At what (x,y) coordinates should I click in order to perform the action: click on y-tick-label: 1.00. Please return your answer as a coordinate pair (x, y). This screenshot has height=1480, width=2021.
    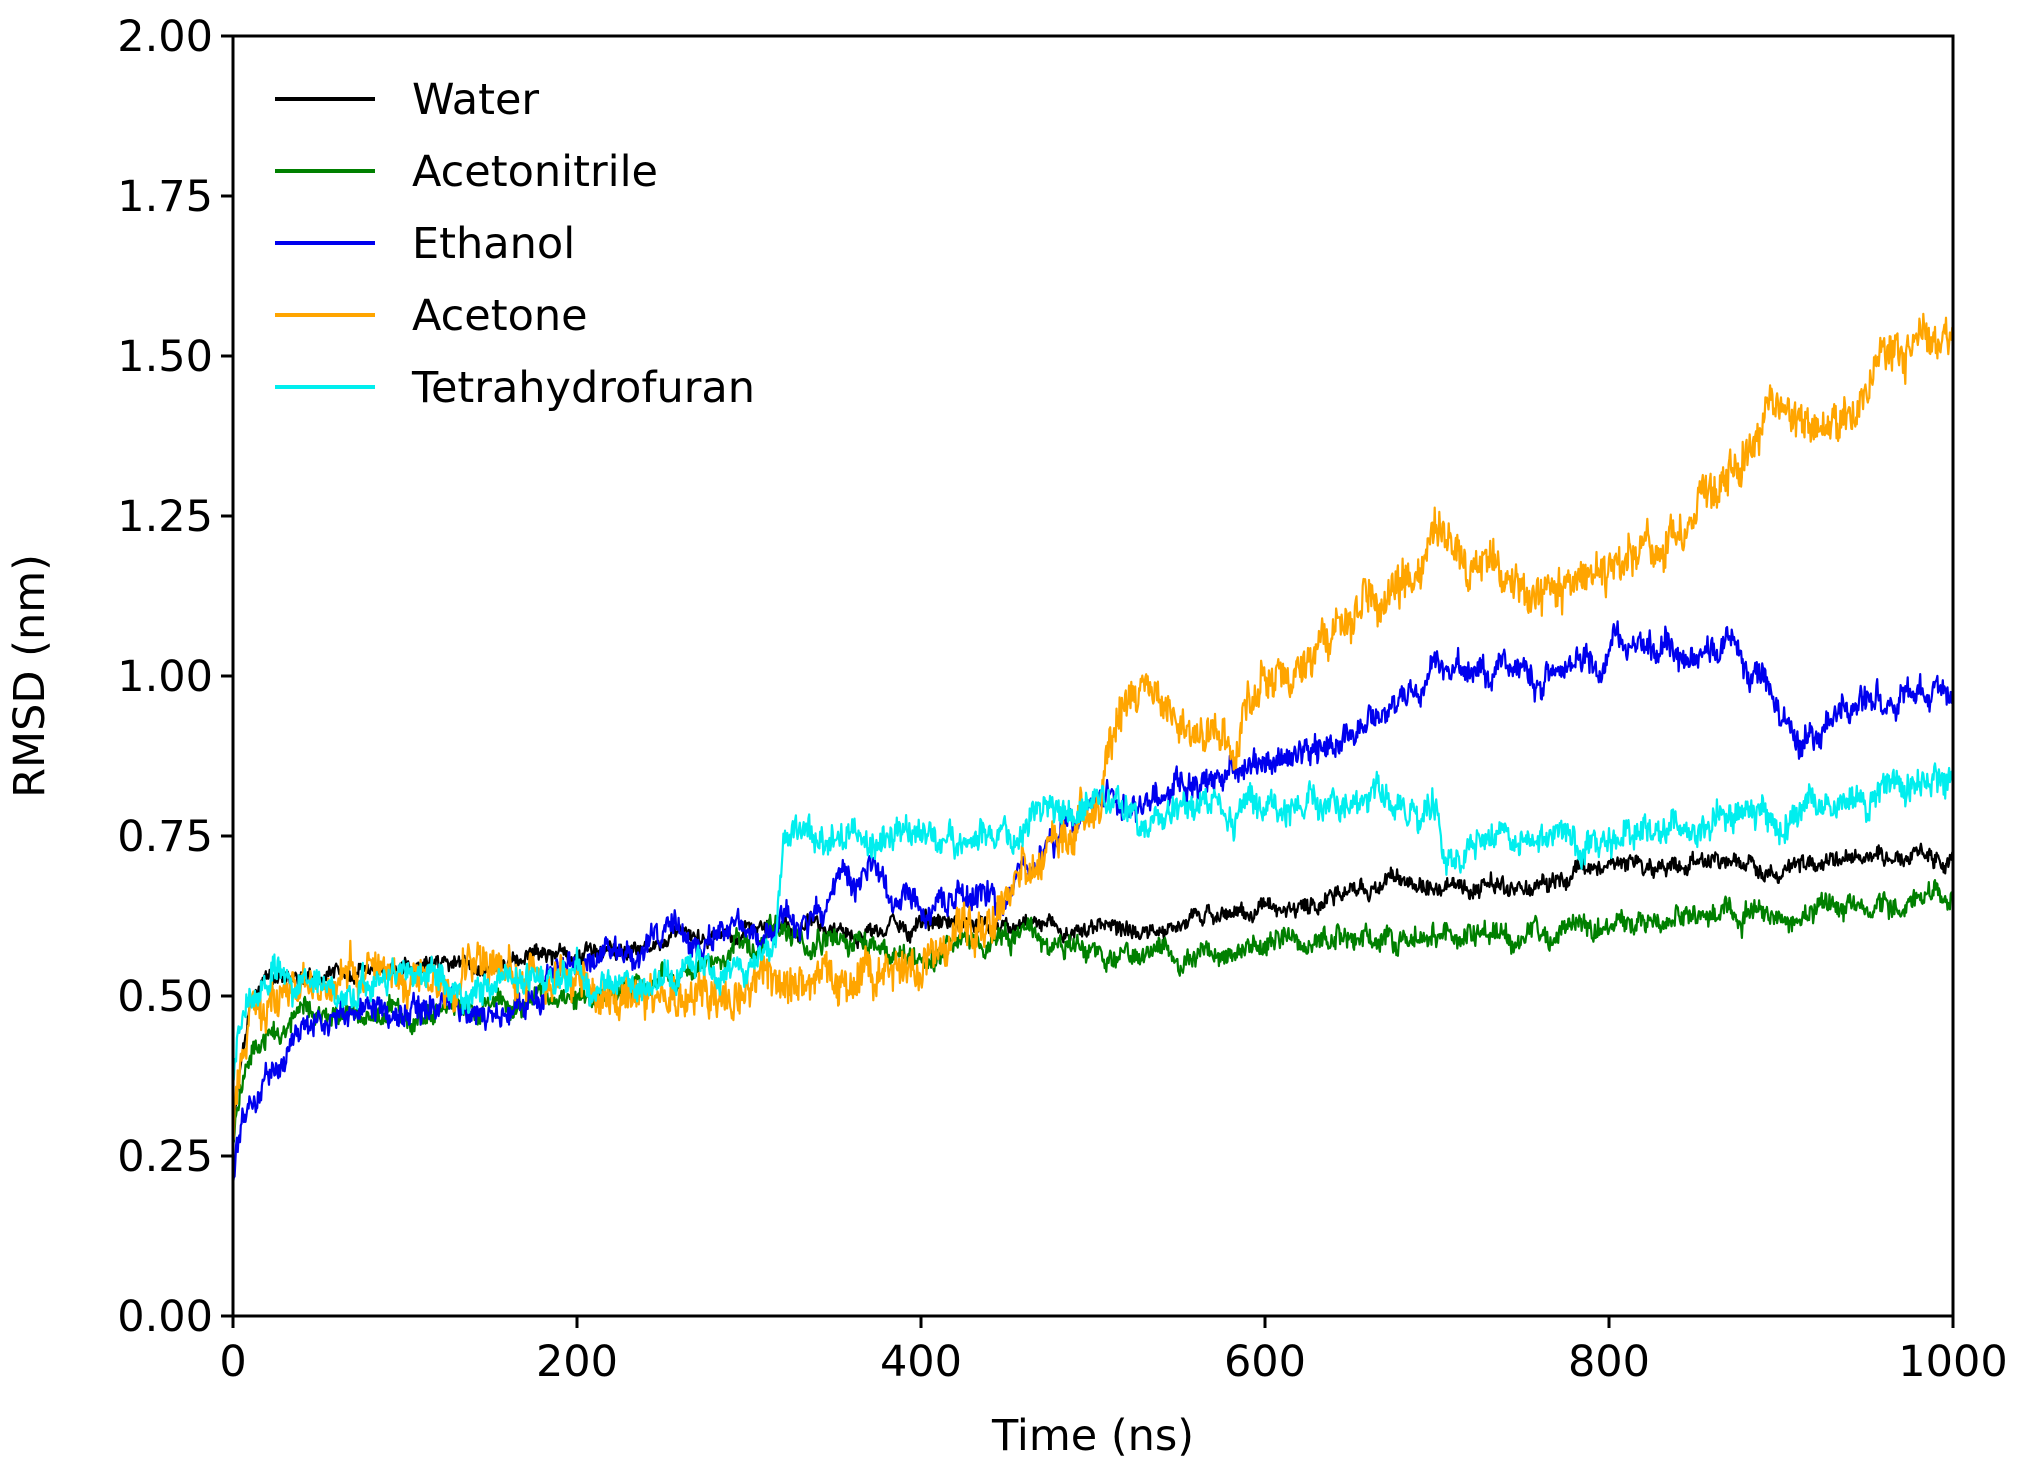
    Looking at the image, I should click on (165, 677).